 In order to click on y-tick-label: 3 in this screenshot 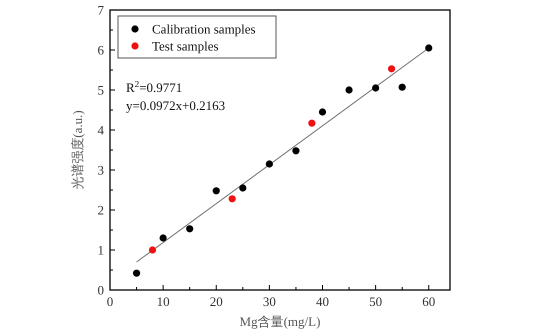, I will do `click(101, 170)`.